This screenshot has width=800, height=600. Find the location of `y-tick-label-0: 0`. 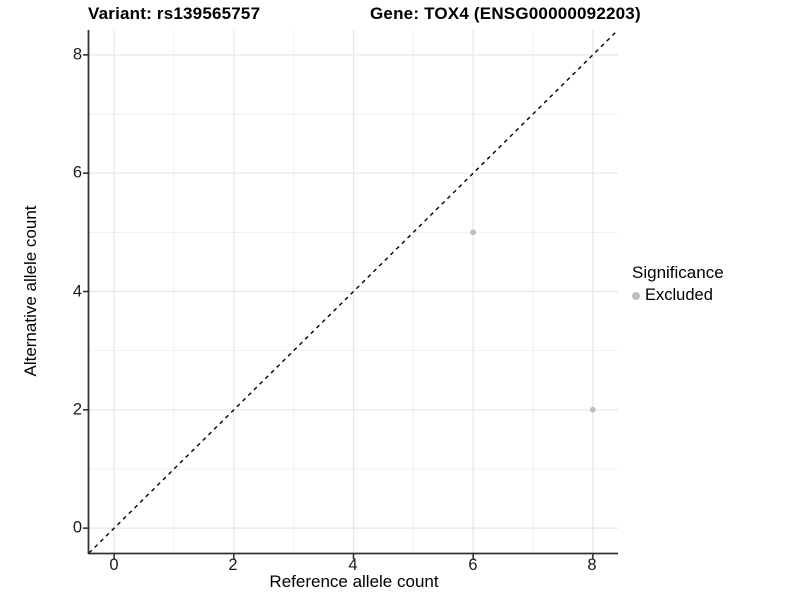

y-tick-label-0: 0 is located at coordinates (77, 527).